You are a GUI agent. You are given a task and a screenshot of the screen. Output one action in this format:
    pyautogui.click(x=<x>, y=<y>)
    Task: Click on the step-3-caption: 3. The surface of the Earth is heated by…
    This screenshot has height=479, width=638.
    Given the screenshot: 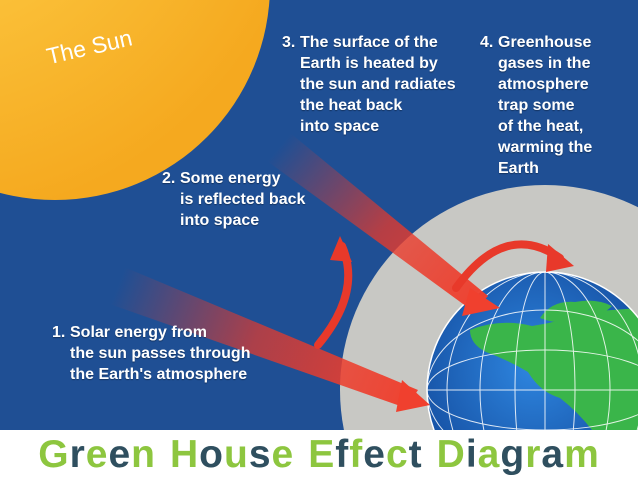 What is the action you would take?
    pyautogui.click(x=369, y=84)
    